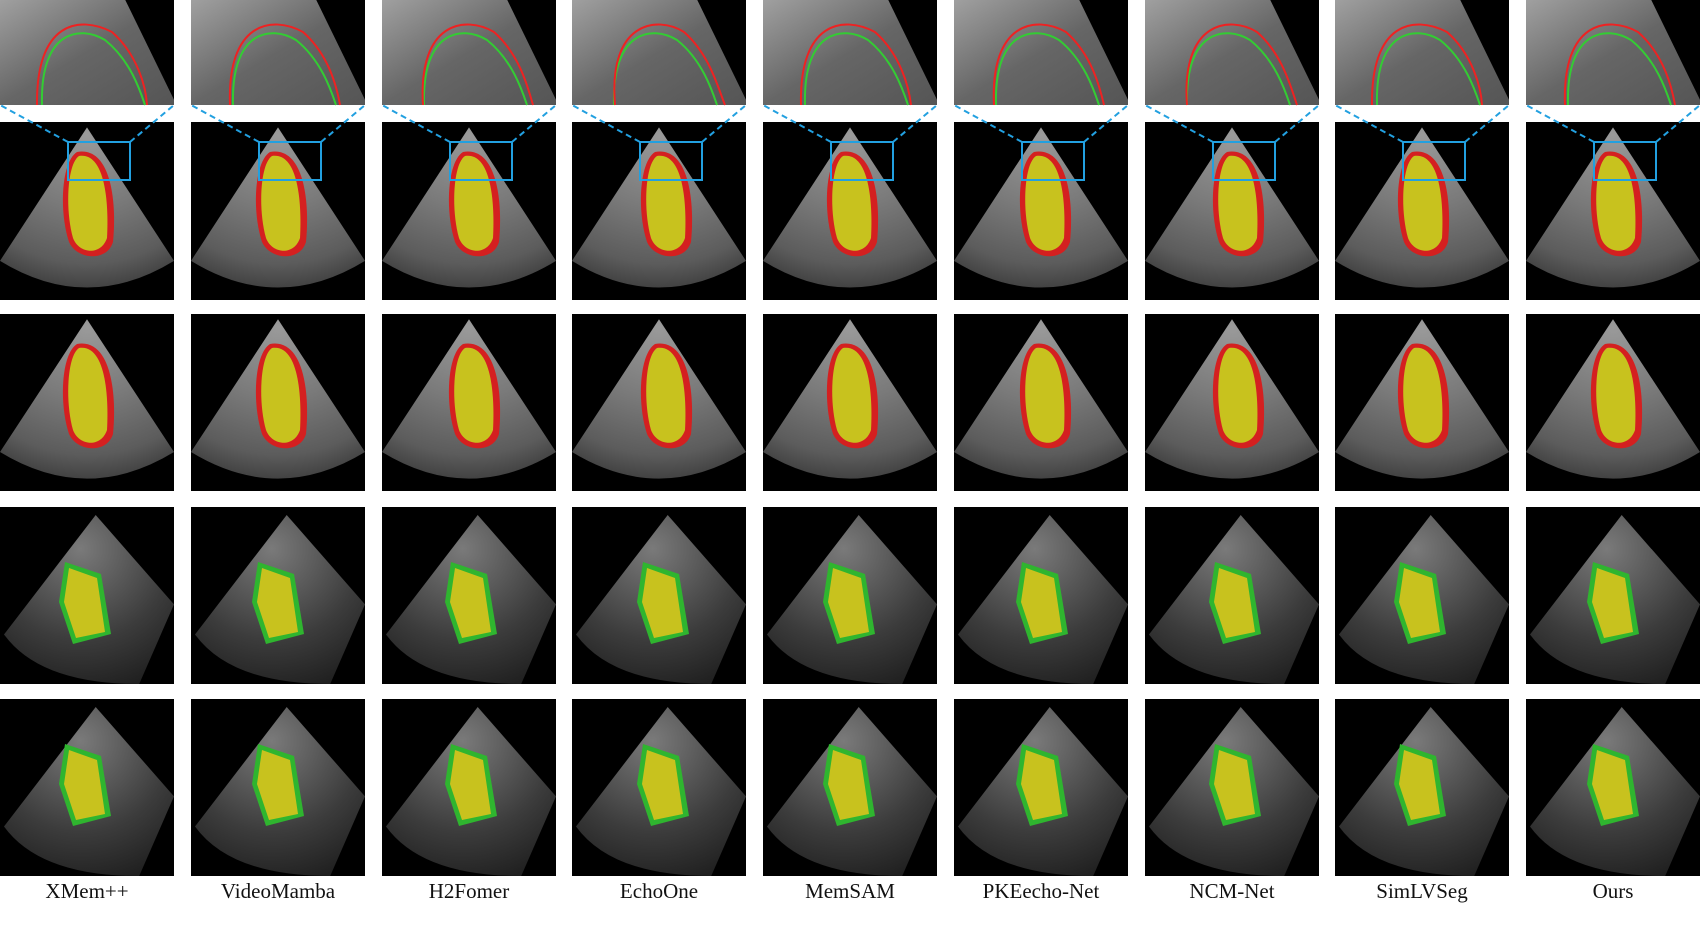 The height and width of the screenshot is (934, 1700). I want to click on method-label: VideoMamba, so click(278, 891).